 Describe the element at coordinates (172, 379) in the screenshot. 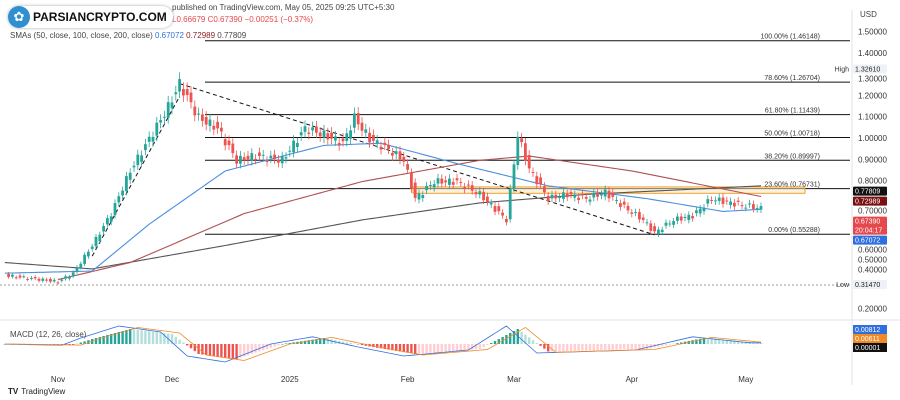

I see `x-tick-label: Dec` at that location.